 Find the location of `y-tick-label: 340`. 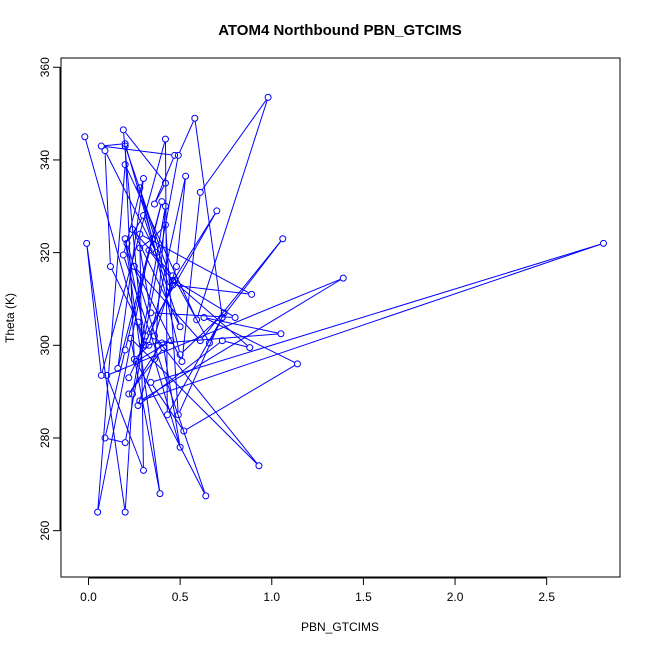

y-tick-label: 340 is located at coordinates (45, 160).